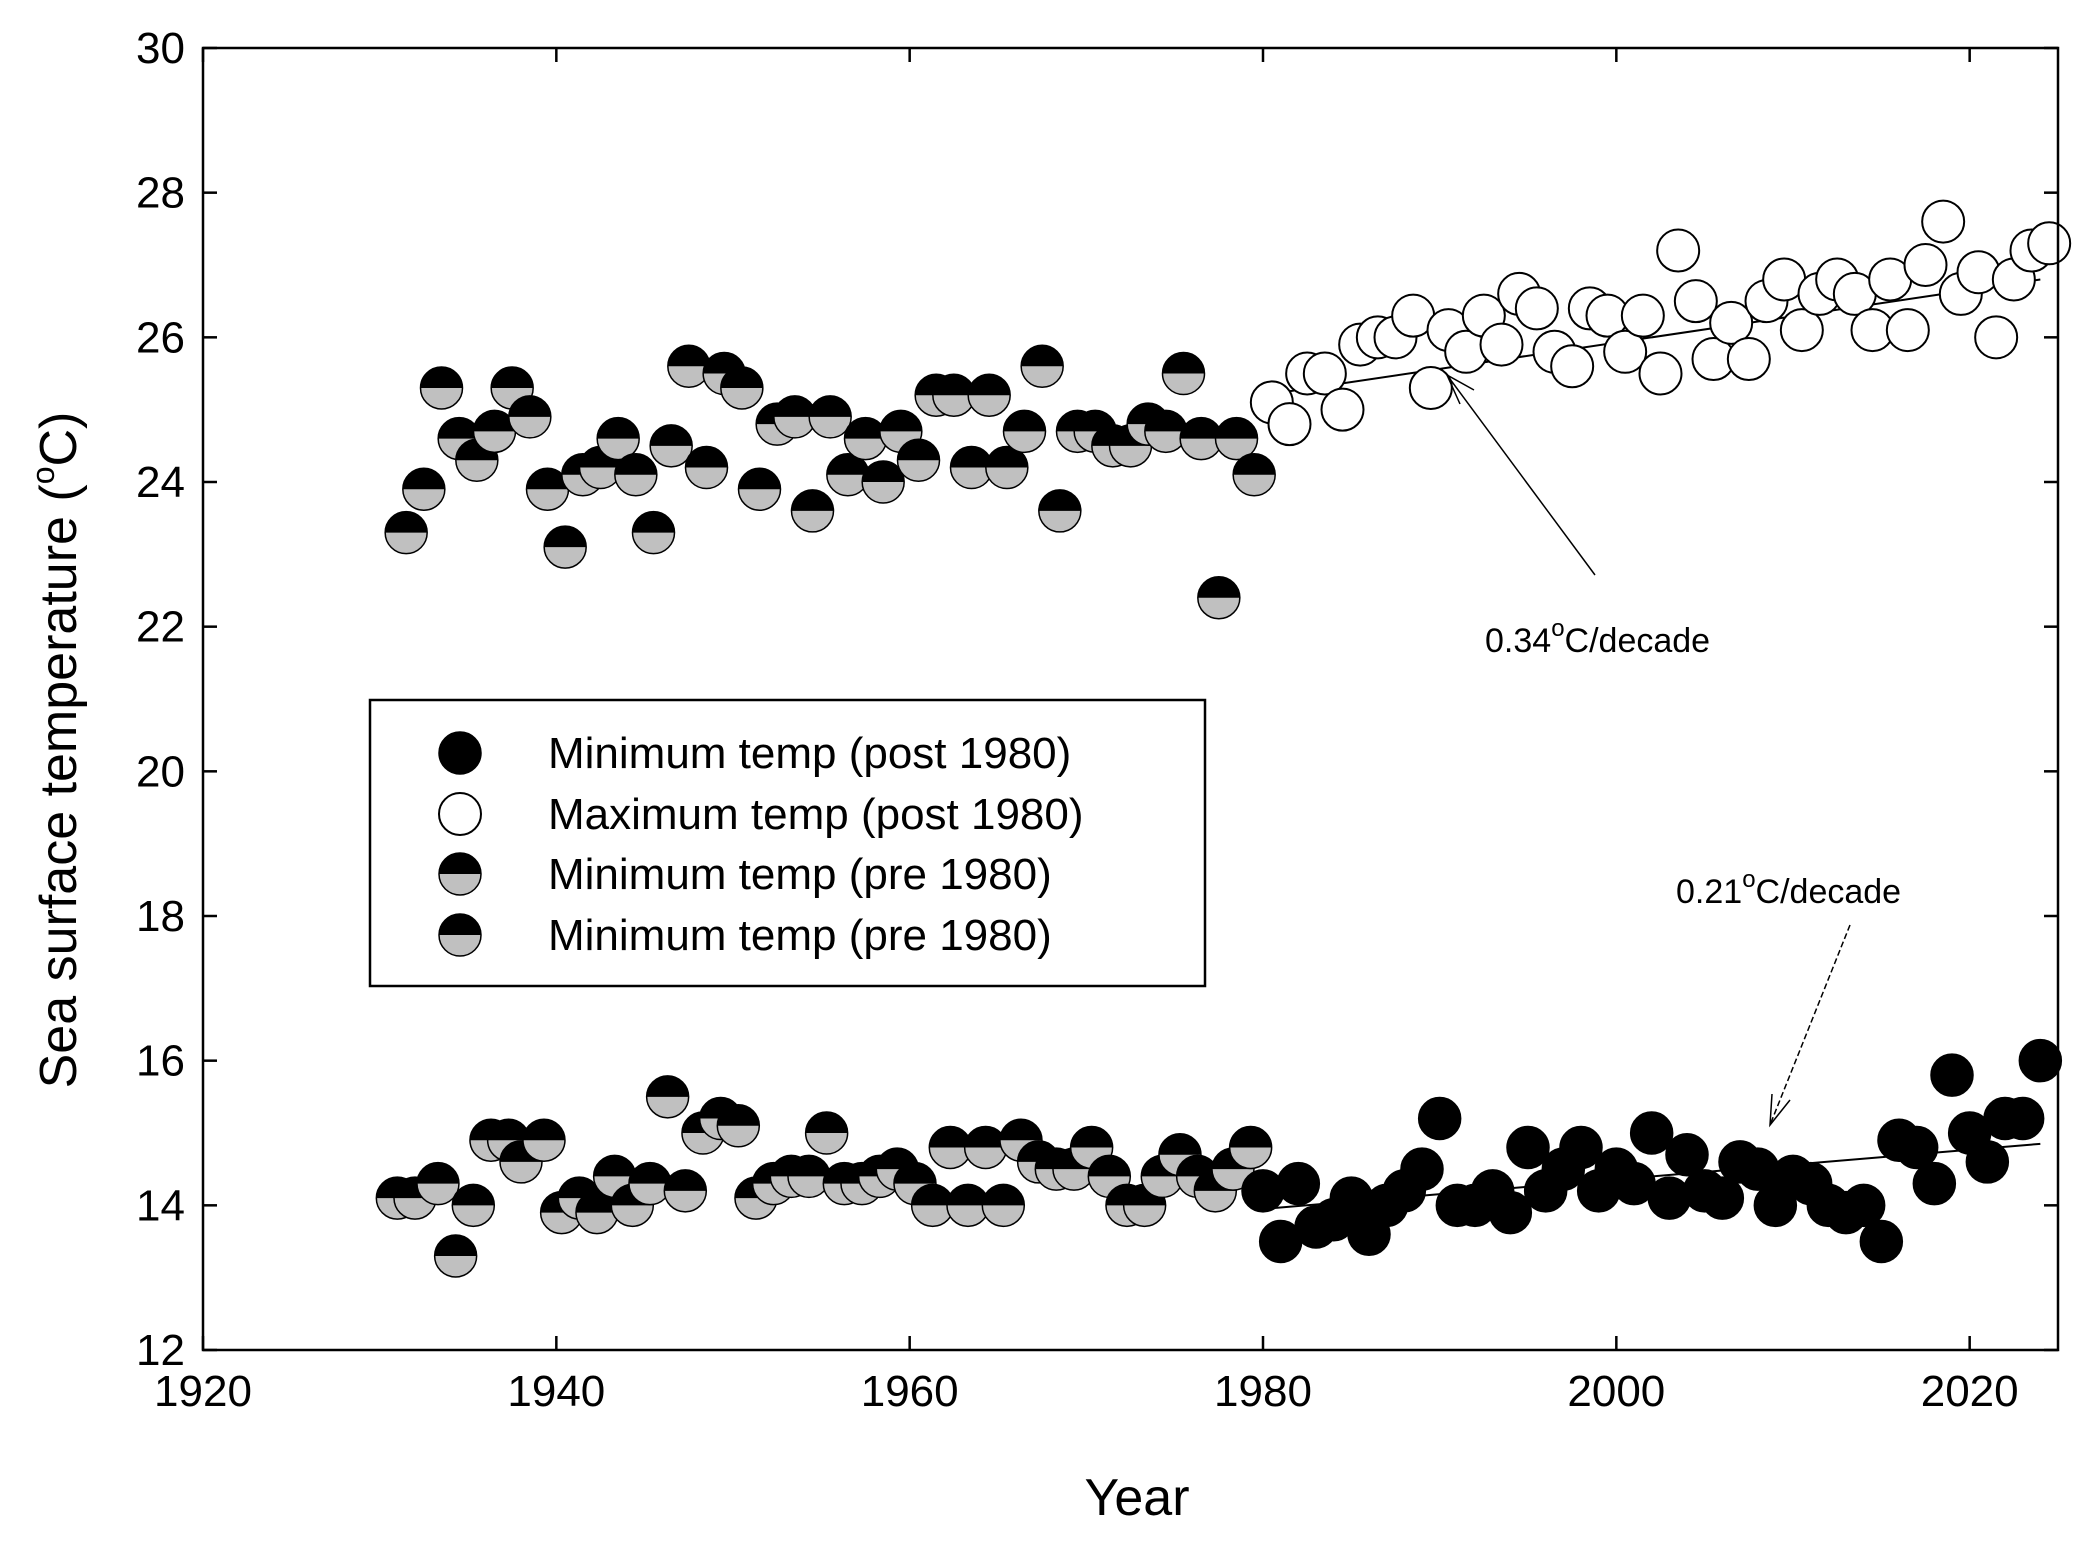 This screenshot has width=2075, height=1545. I want to click on annotation-max-arrow-line, so click(1521, 475).